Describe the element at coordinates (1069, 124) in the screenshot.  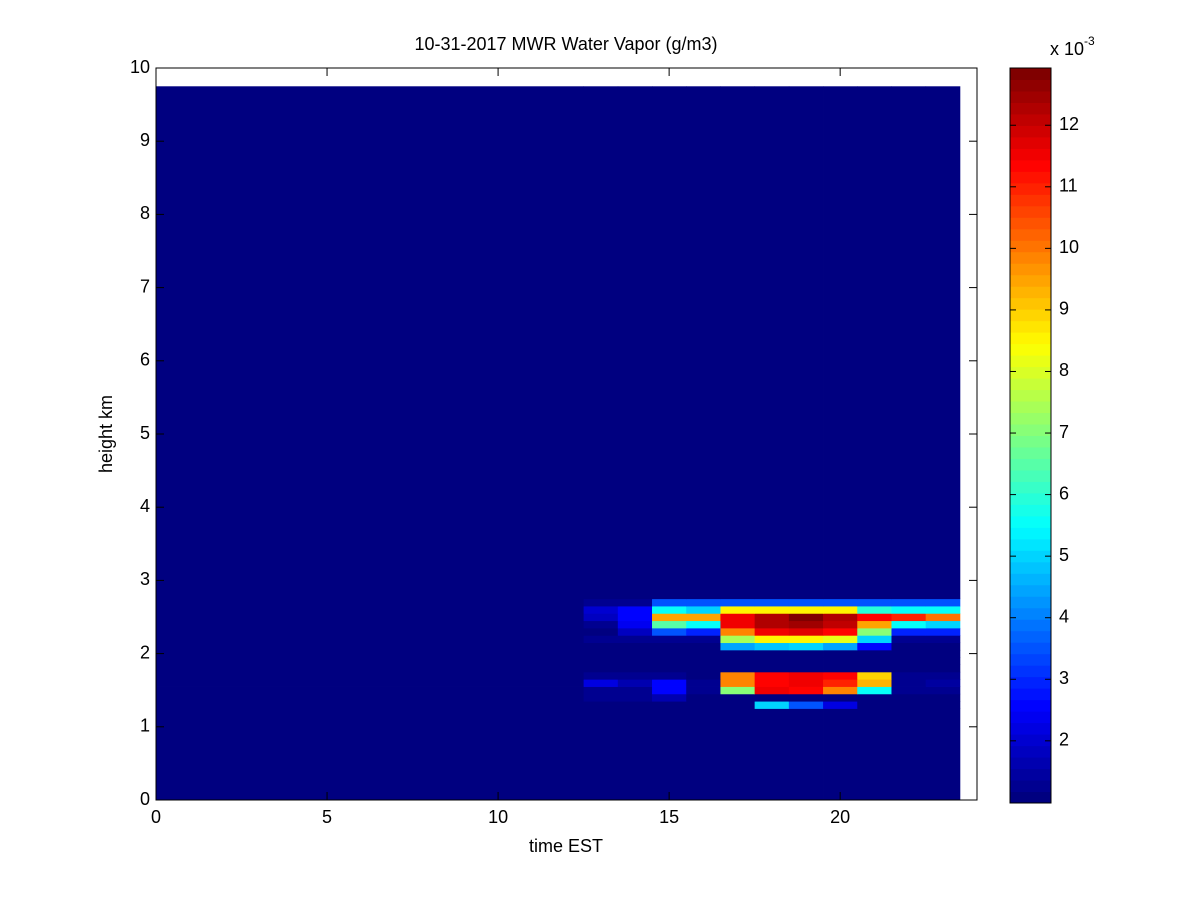
I see `colorbar-tick-label: 12` at that location.